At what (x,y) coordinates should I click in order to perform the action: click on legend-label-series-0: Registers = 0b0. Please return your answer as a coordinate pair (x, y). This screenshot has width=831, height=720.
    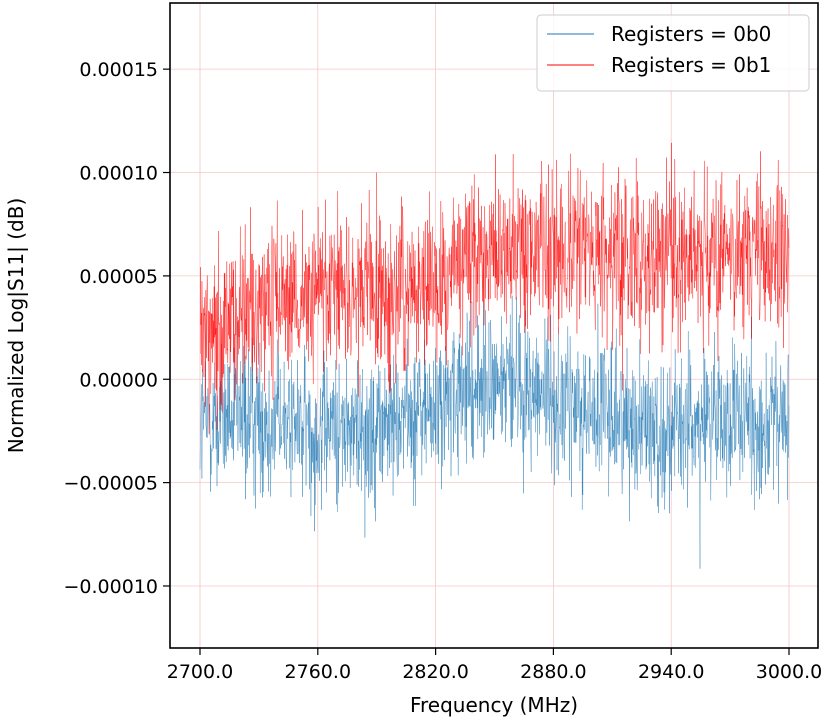
    Looking at the image, I should click on (691, 34).